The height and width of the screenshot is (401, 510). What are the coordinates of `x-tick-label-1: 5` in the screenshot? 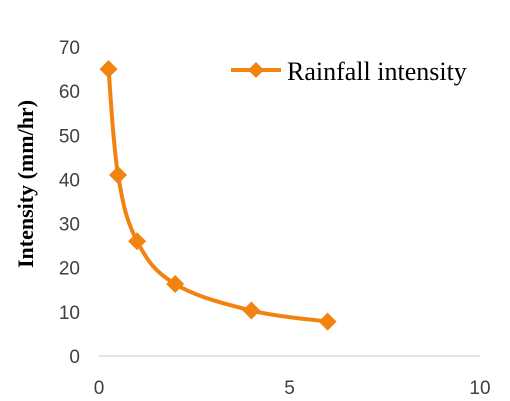 It's located at (289, 388).